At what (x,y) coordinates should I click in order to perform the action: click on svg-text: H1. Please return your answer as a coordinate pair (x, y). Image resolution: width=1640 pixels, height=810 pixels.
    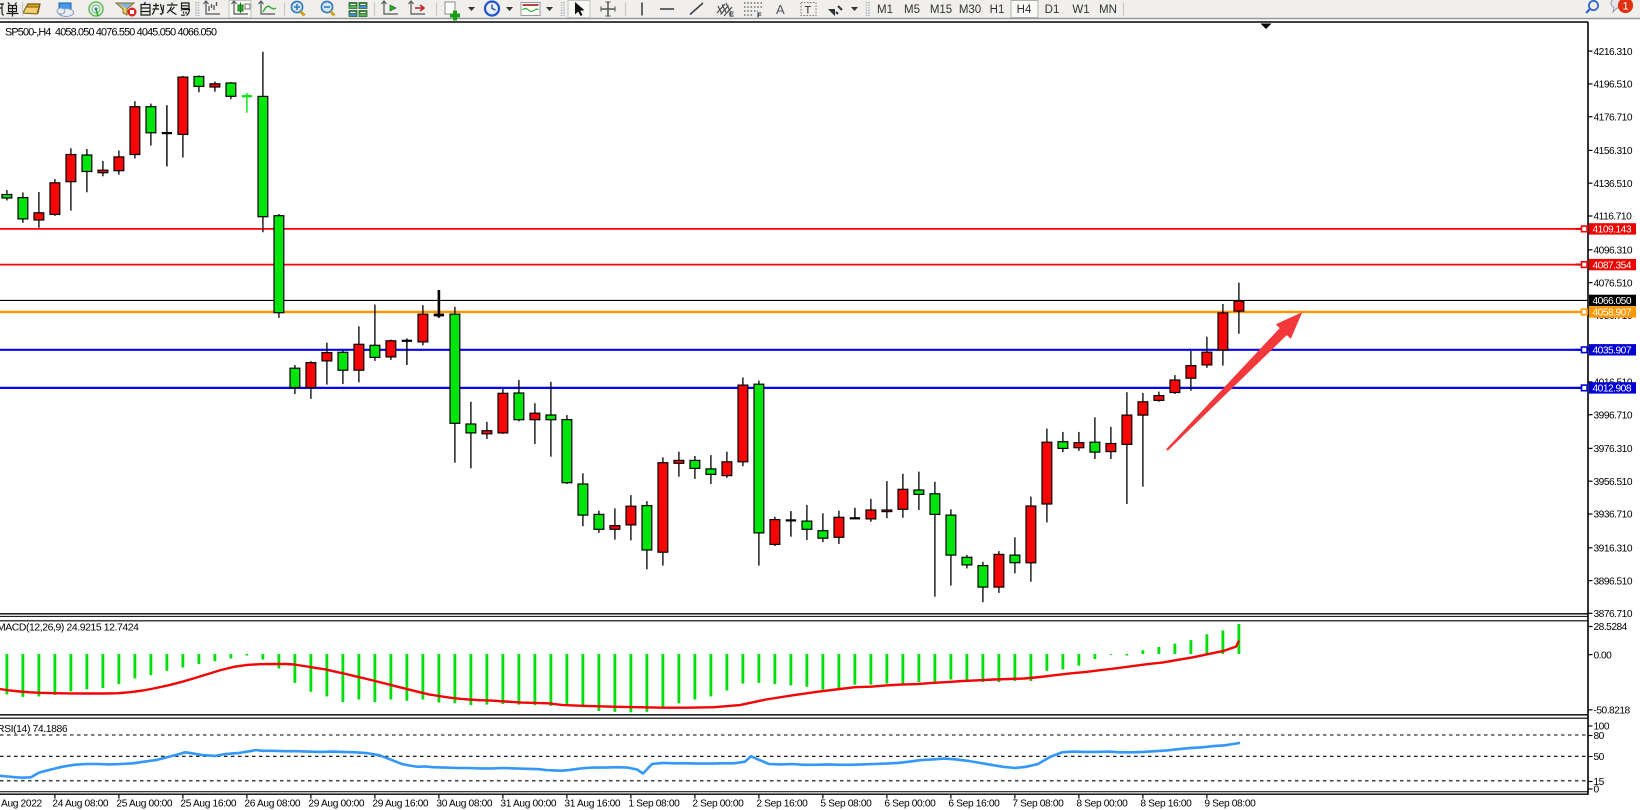
    Looking at the image, I should click on (997, 10).